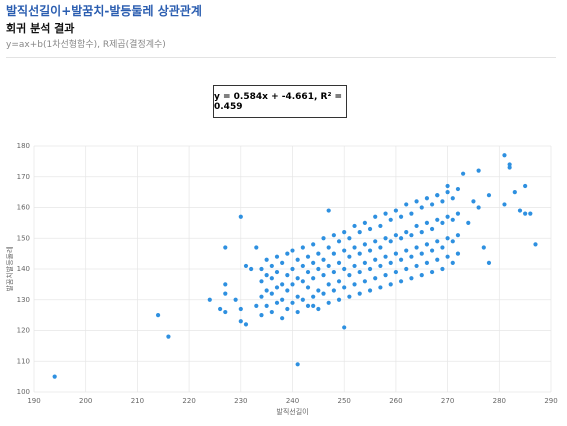 The height and width of the screenshot is (426, 567). Describe the element at coordinates (550, 401) in the screenshot. I see `x-tick-label: 290` at that location.